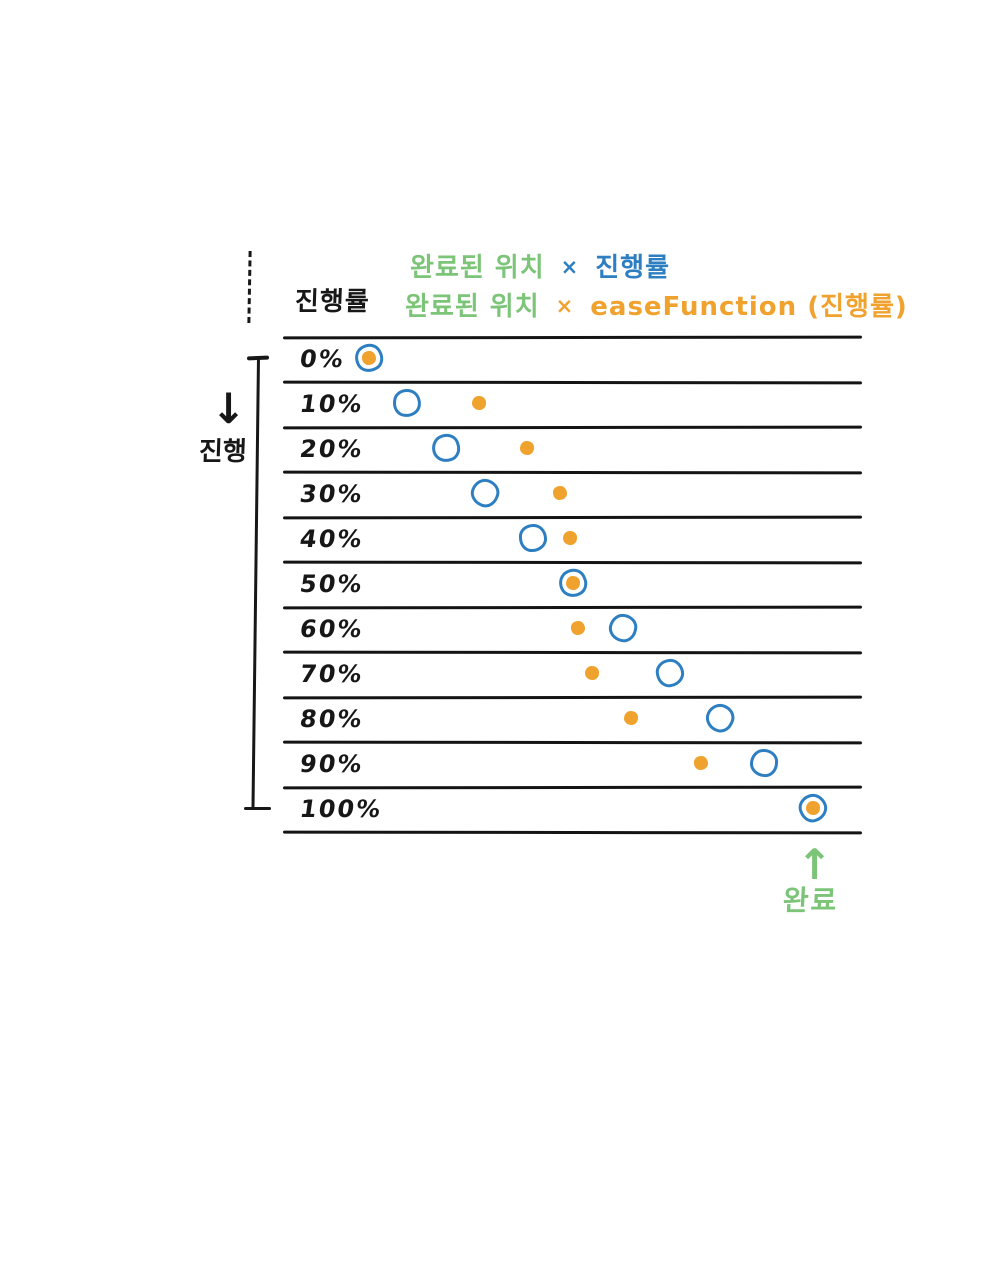  I want to click on complete-arrow-icon: ↑, so click(815, 864).